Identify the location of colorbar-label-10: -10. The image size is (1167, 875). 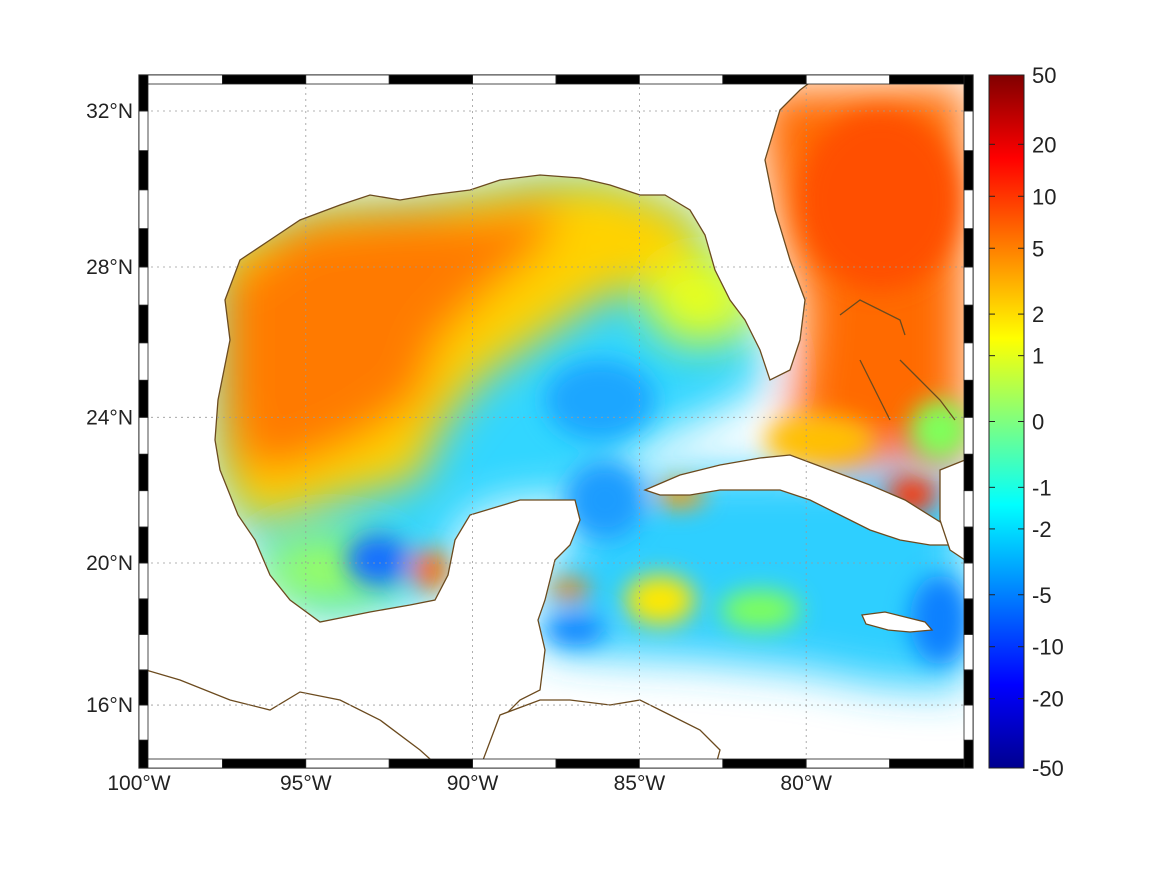
(1048, 647).